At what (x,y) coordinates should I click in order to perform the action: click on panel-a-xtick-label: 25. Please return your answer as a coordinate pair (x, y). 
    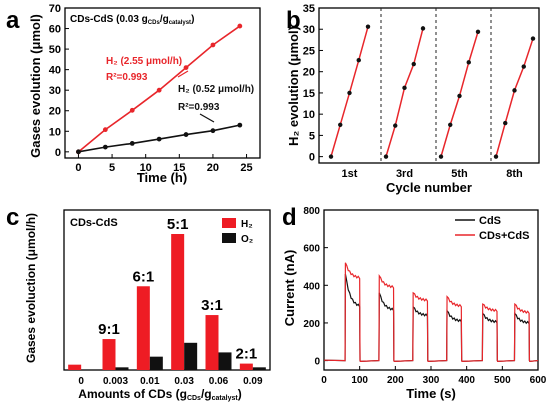
    Looking at the image, I should click on (246, 168).